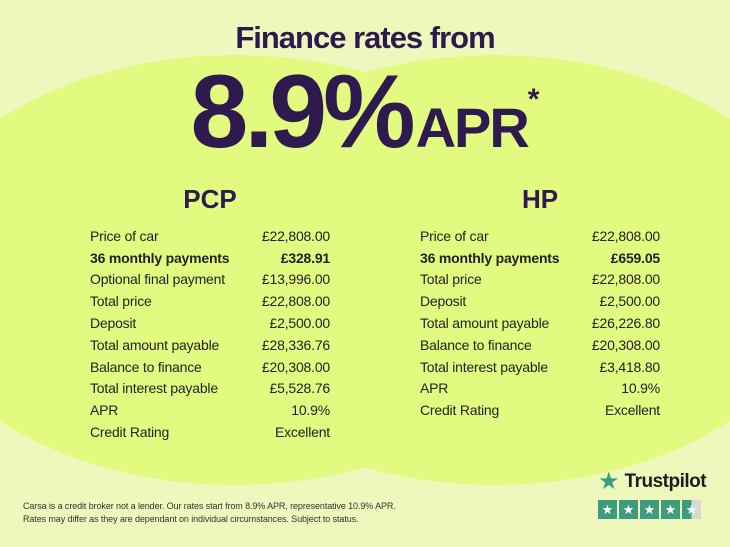 The width and height of the screenshot is (730, 547). I want to click on apr-asterisk: *, so click(533, 99).